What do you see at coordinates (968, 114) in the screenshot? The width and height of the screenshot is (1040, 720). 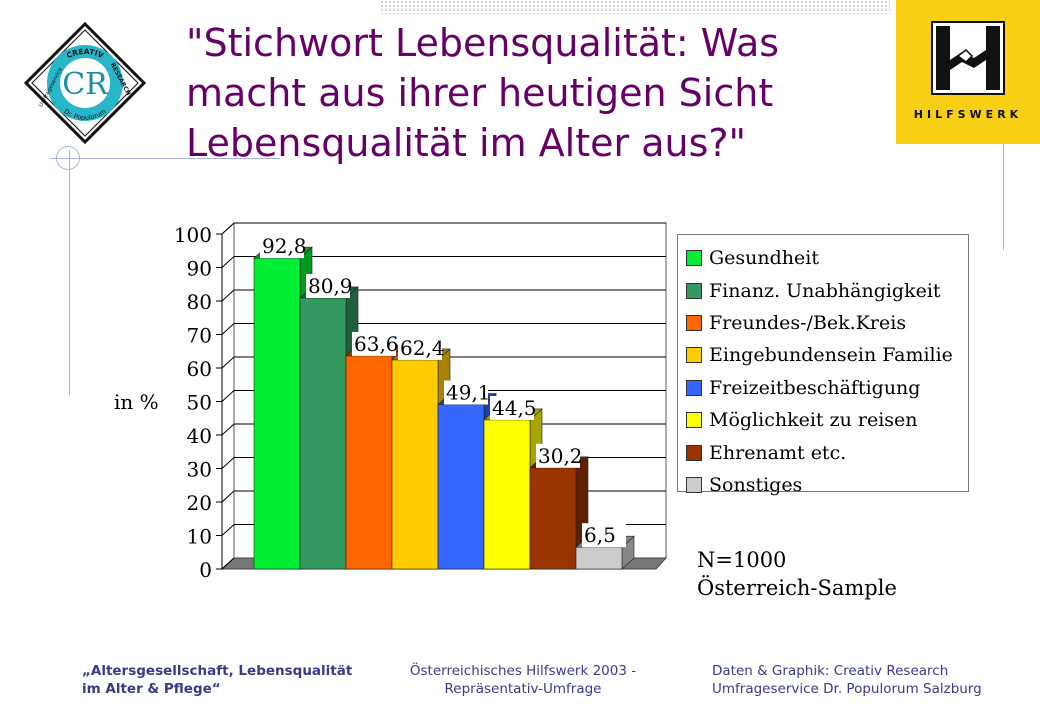 I see `hilfswerk-wordmark: HILFSWERK` at bounding box center [968, 114].